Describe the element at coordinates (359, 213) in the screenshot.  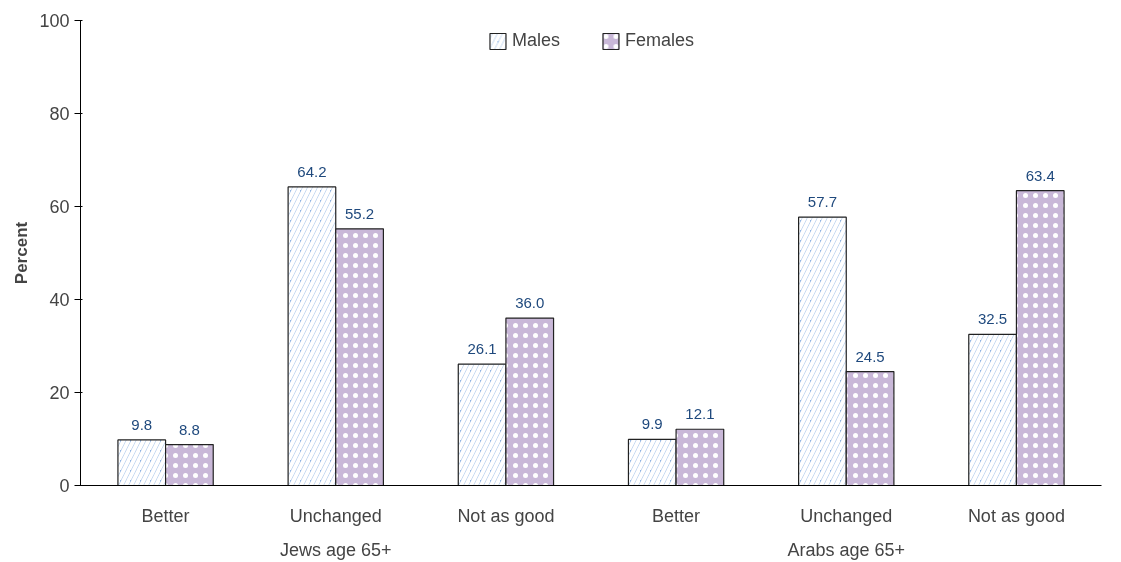
I see `data-label: 55.2` at that location.